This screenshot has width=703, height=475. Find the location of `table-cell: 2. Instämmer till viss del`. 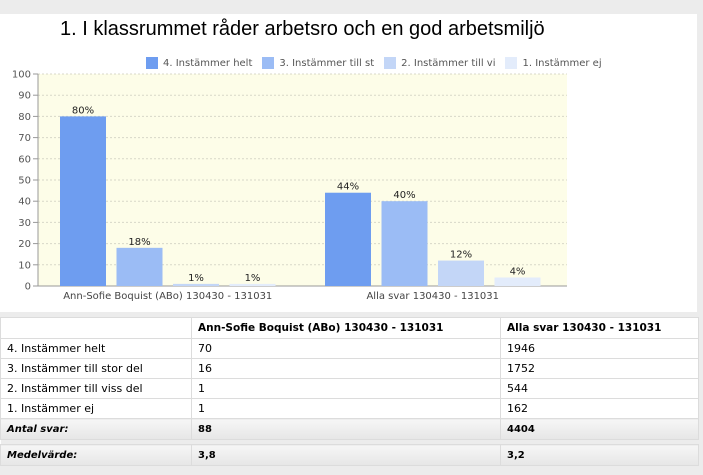

table-cell: 2. Instämmer till viss del is located at coordinates (96, 388).